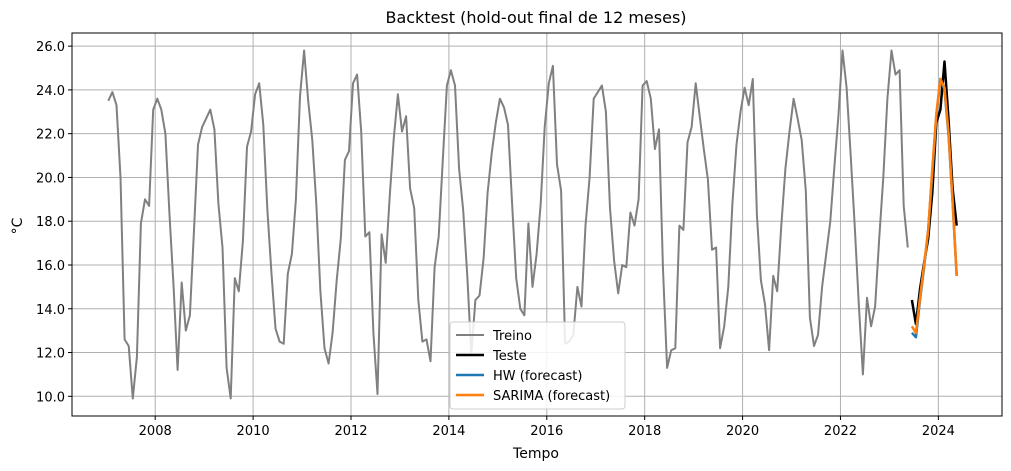 This screenshot has width=1011, height=471. What do you see at coordinates (50, 178) in the screenshot?
I see `y-tick-label: 20.0` at bounding box center [50, 178].